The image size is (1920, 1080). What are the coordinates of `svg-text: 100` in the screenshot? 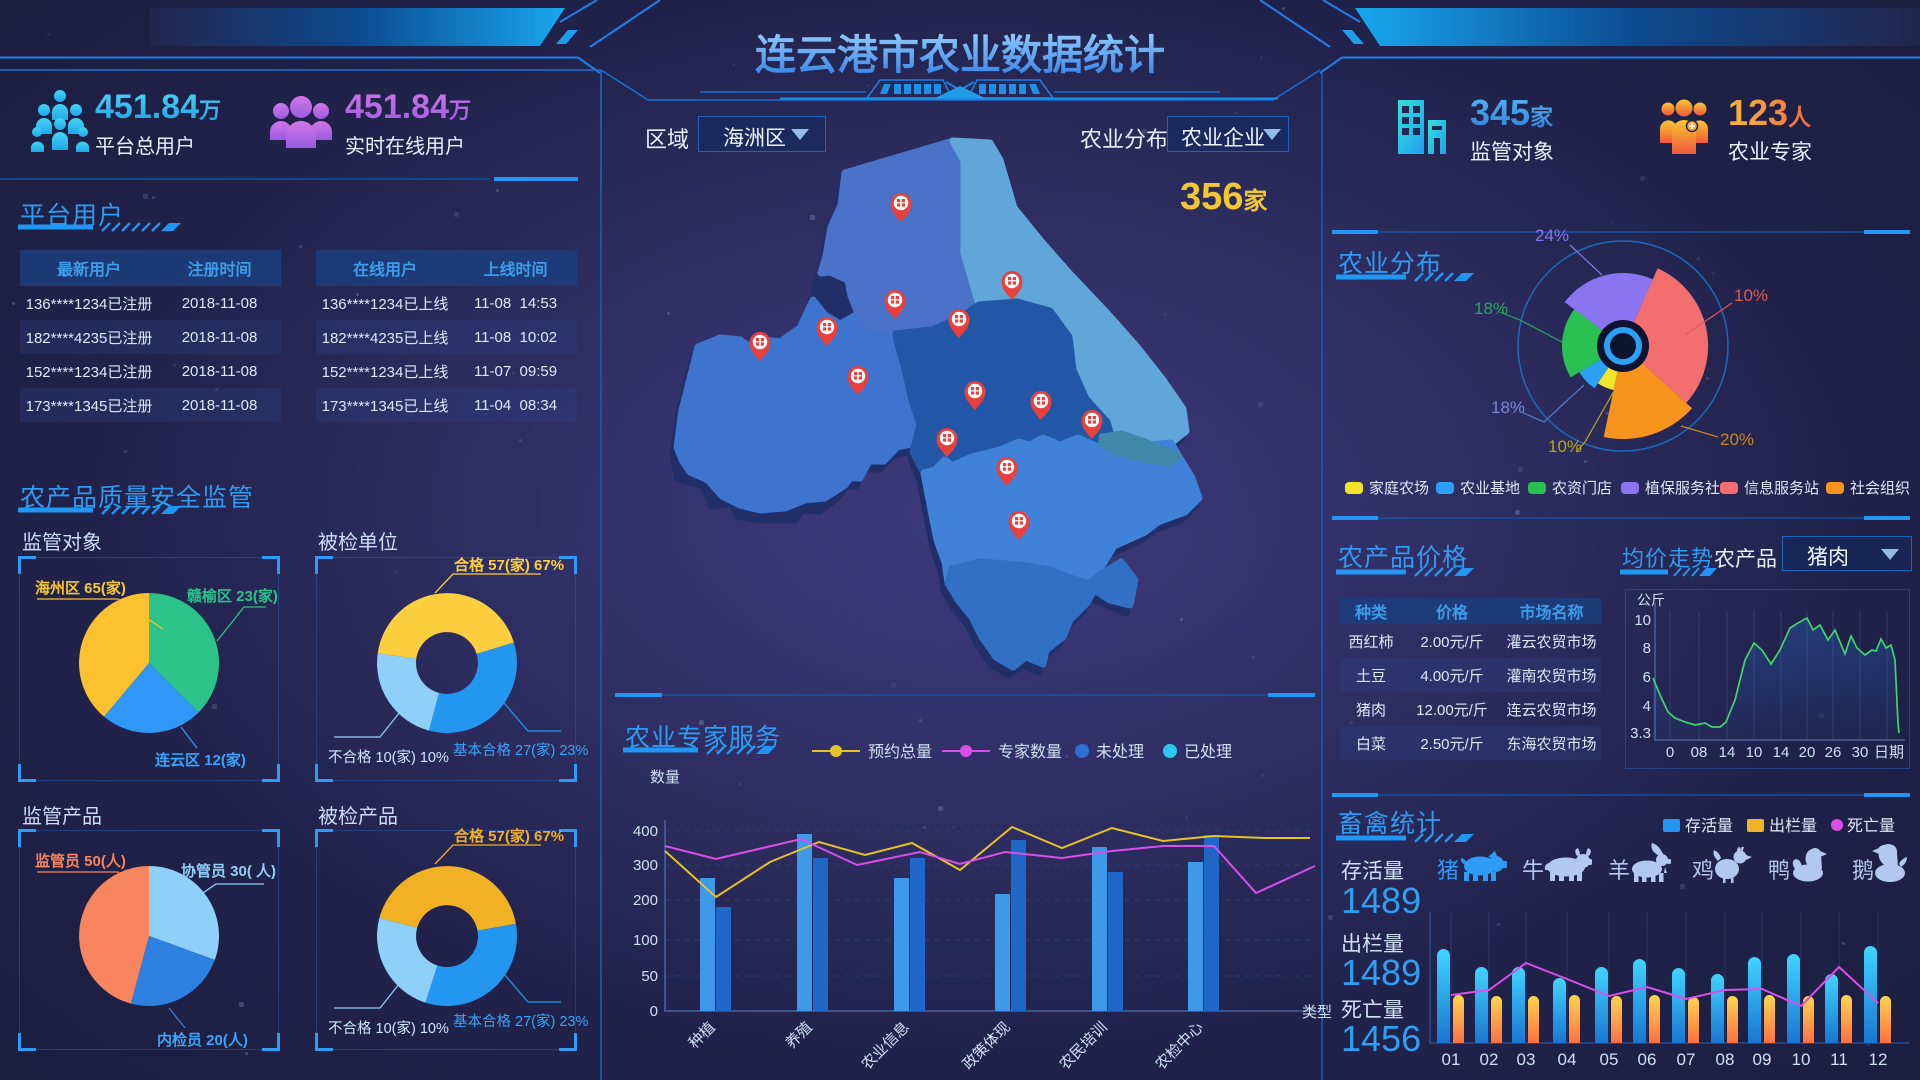 It's located at (645, 940).